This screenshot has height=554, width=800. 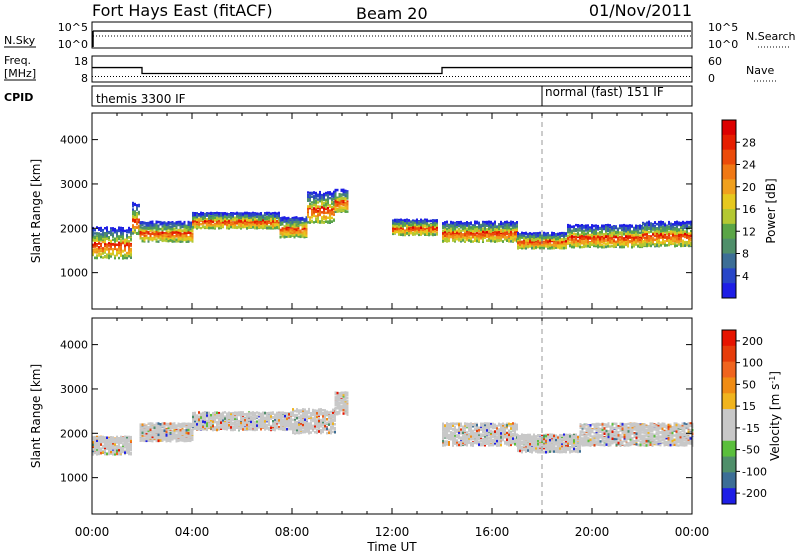 I want to click on date-title: 01/Nov/2011, so click(x=640, y=10).